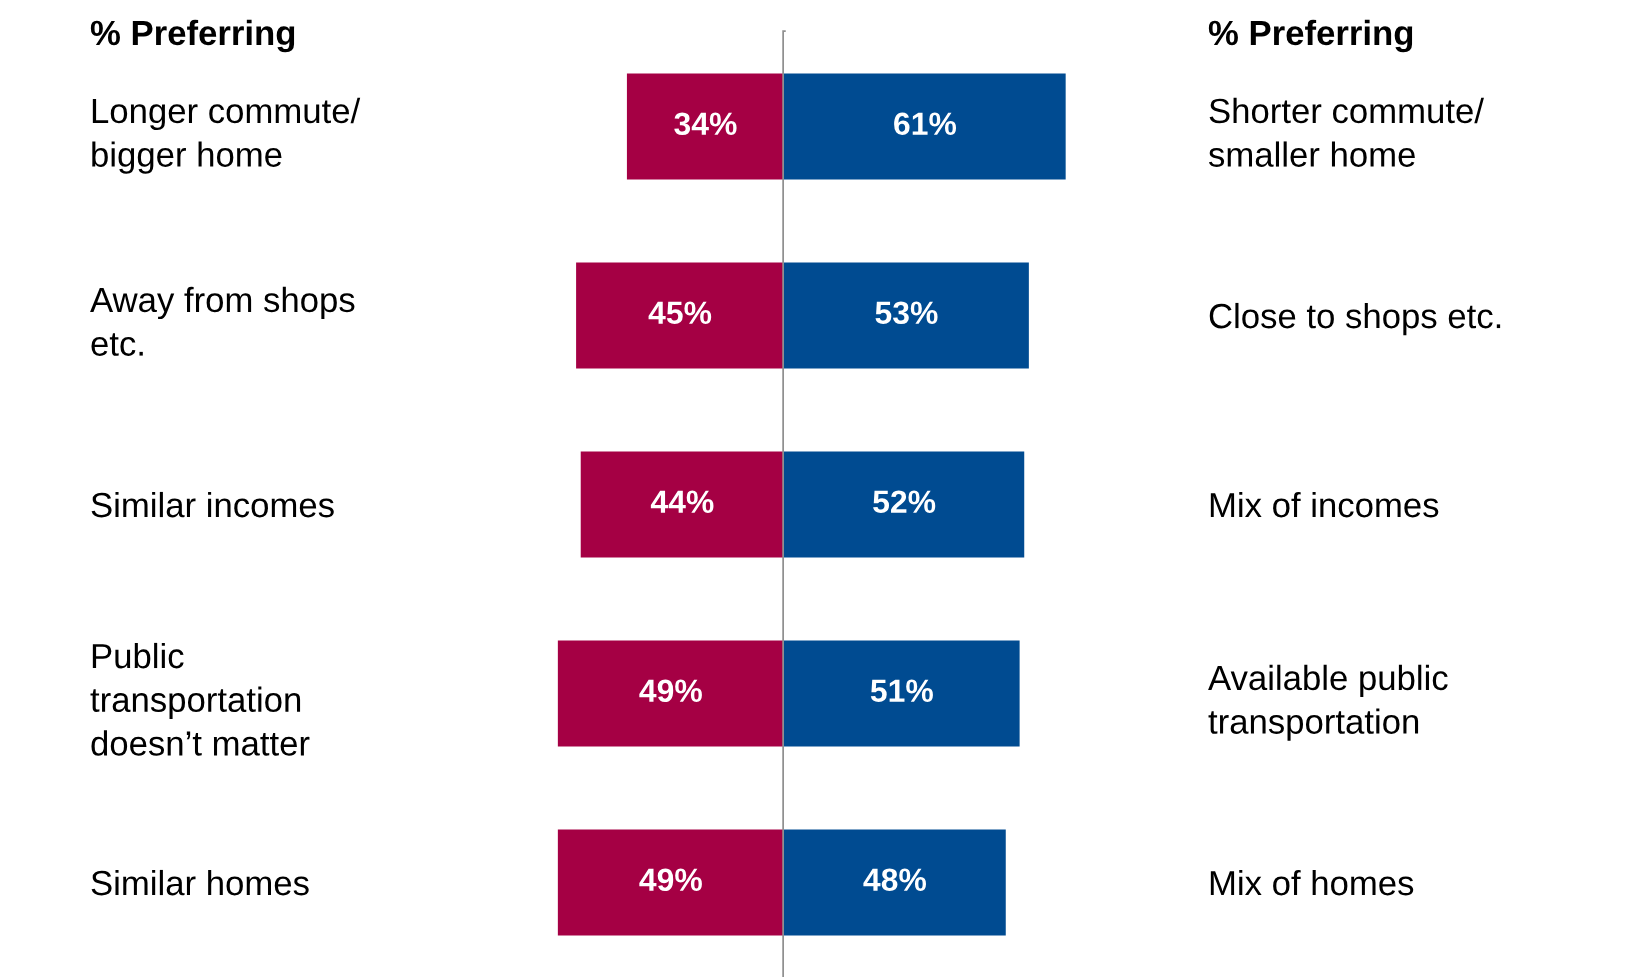 The width and height of the screenshot is (1629, 977). I want to click on y-tick-label: Public transportation doesn’t matter, so click(200, 699).